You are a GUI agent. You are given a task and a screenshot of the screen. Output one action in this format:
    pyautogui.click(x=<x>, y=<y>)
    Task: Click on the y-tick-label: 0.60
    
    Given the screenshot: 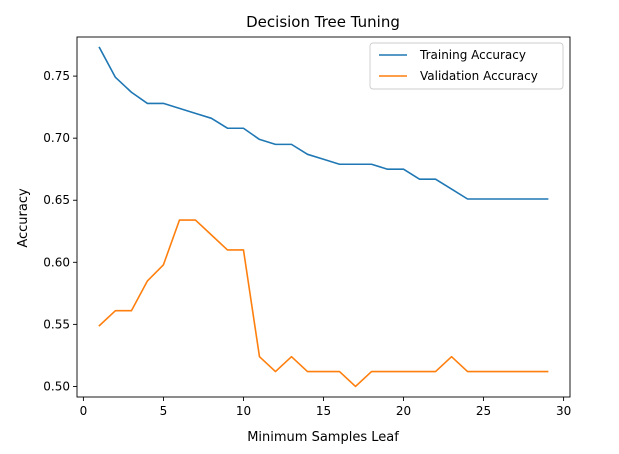 What is the action you would take?
    pyautogui.click(x=56, y=262)
    